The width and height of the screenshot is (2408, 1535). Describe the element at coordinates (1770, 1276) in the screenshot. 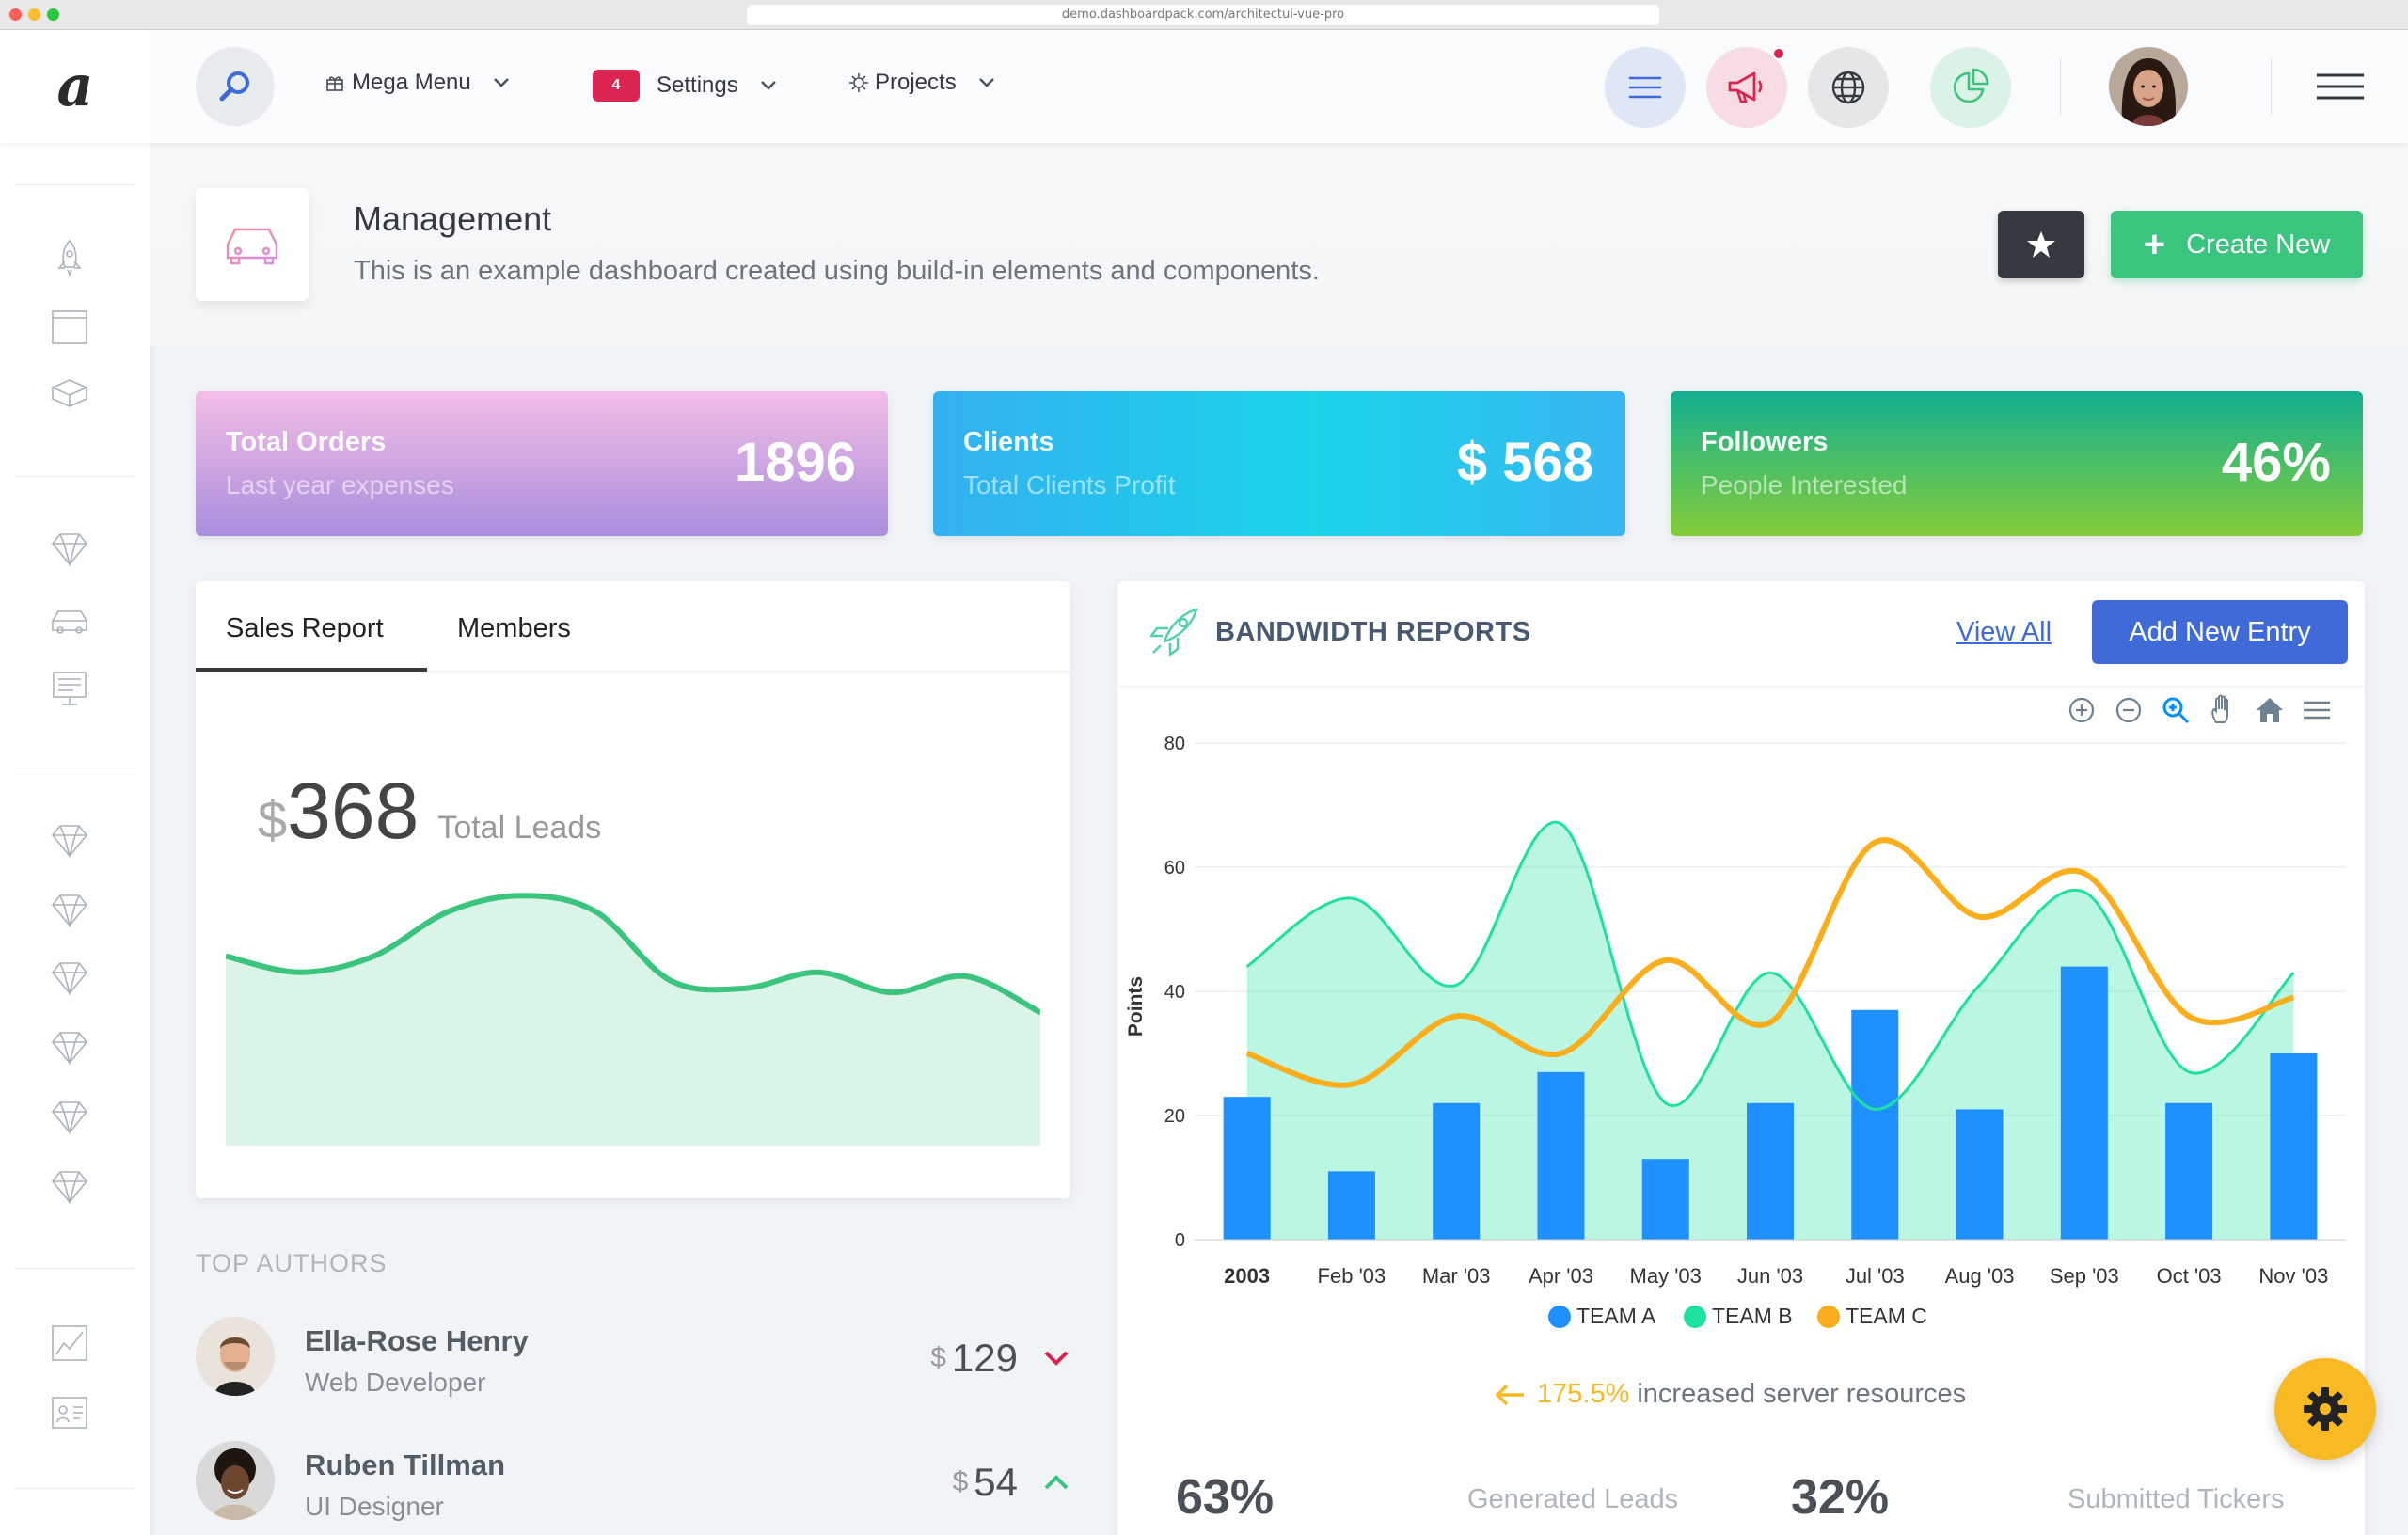

I see `x-tick-label: Jun '03` at that location.